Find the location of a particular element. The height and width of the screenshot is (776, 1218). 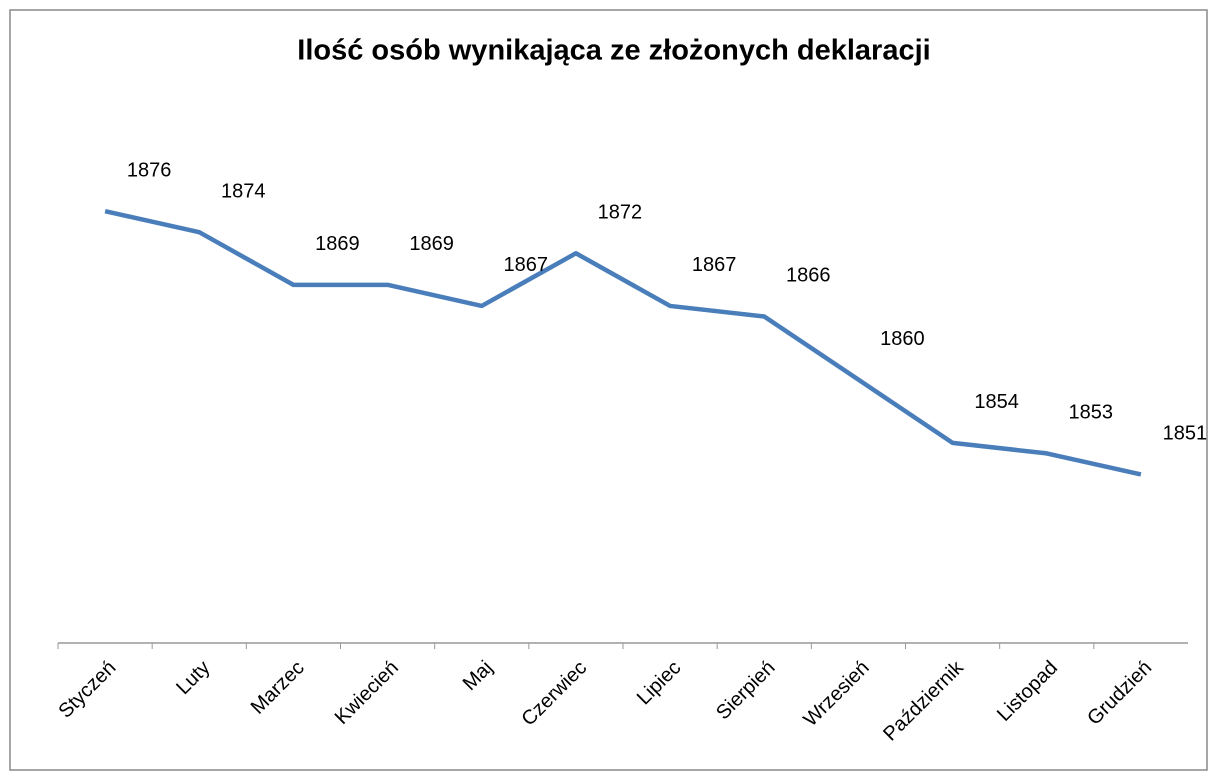

data-label: 1872 is located at coordinates (620, 213).